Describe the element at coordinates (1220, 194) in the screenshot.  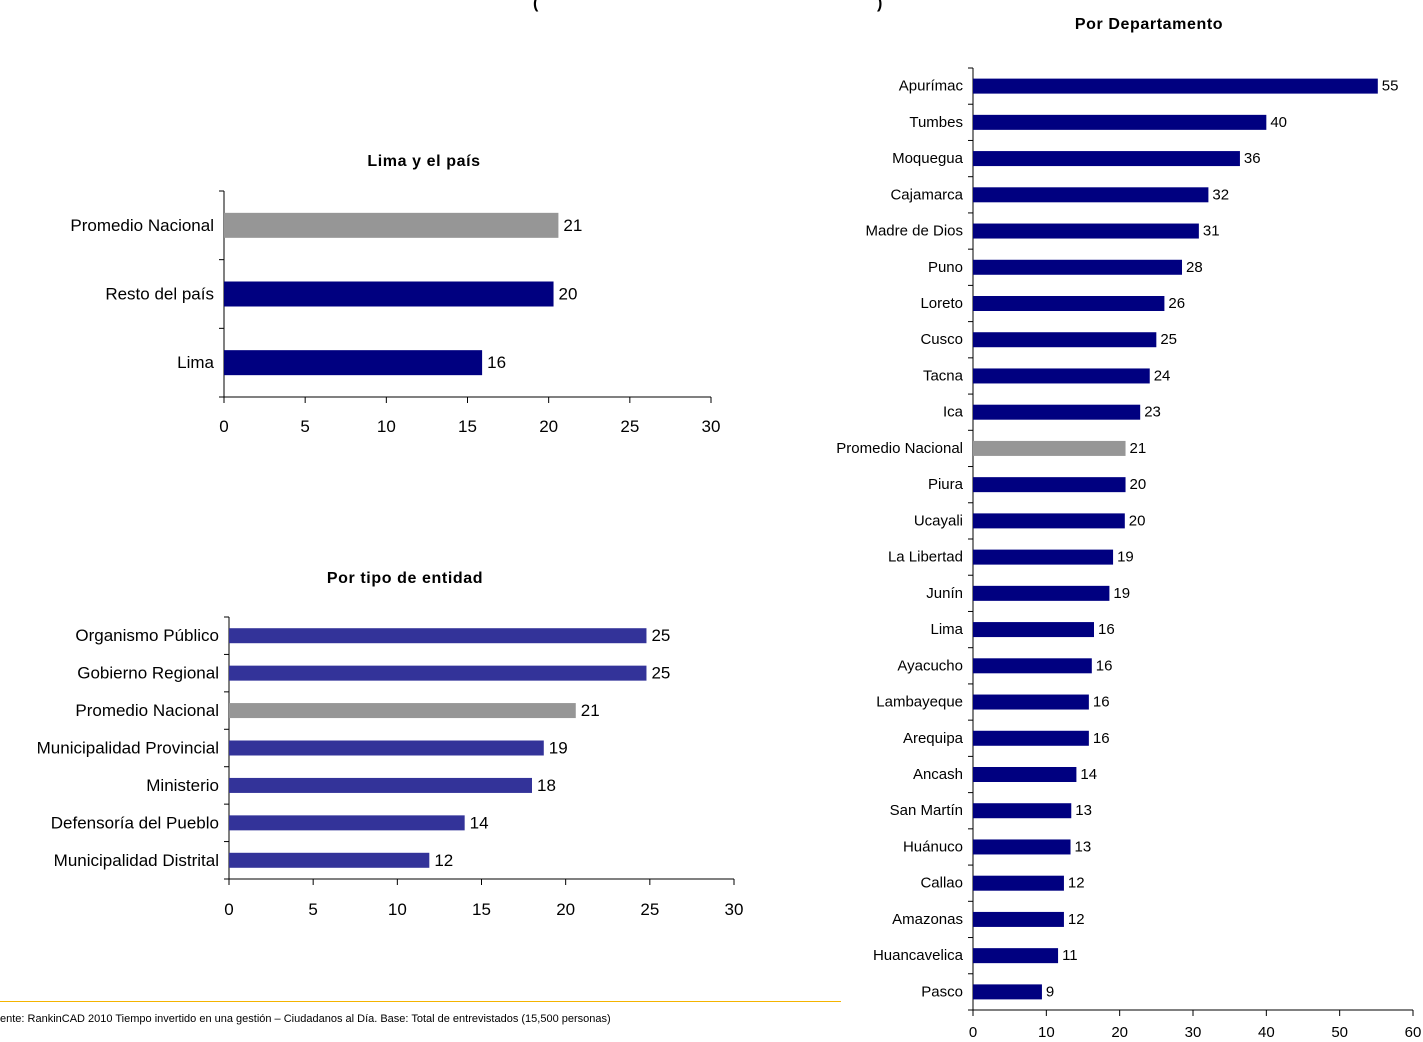
I see `value-label: 32` at that location.